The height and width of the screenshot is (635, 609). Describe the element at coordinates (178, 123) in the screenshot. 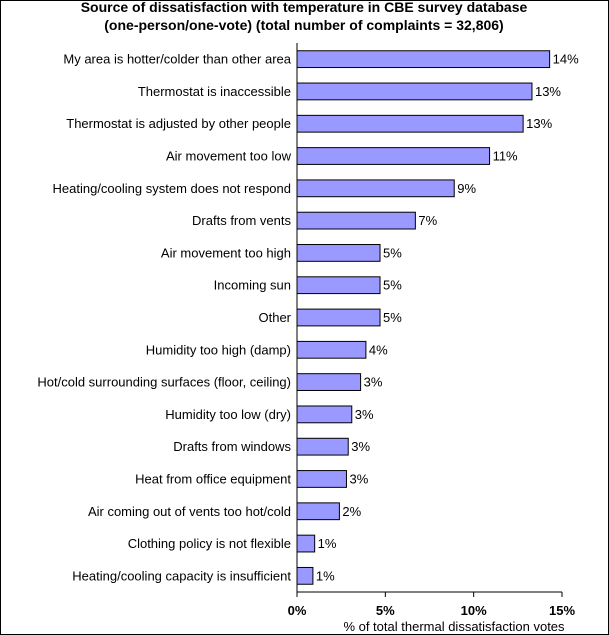

I see `category-label: Thermostat is adjusted by other people` at that location.